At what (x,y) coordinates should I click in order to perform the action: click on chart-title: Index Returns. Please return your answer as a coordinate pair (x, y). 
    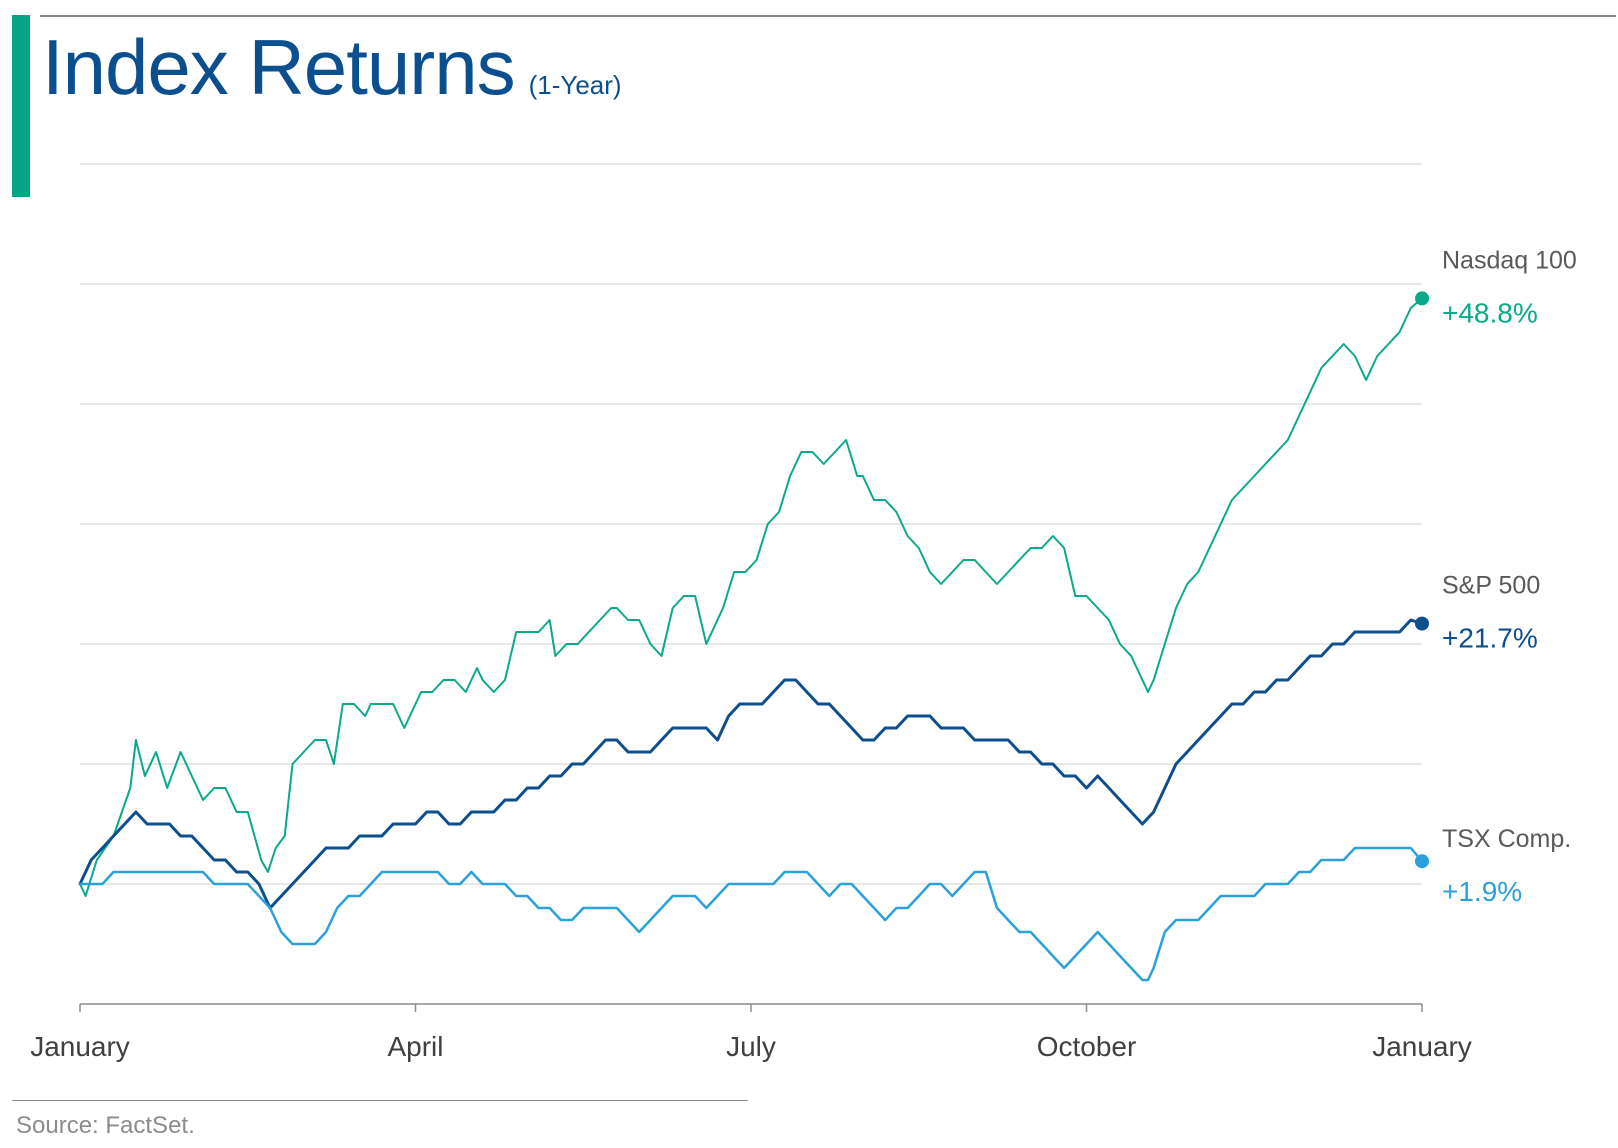
    Looking at the image, I should click on (279, 67).